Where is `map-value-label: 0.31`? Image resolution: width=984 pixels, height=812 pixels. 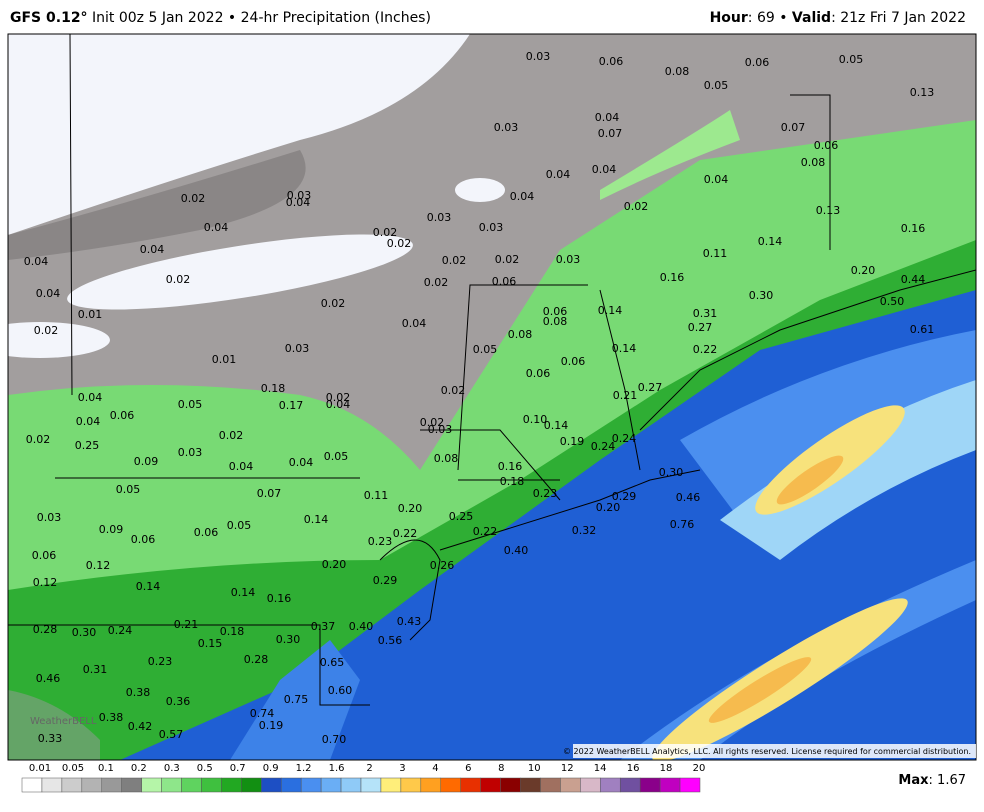
map-value-label: 0.31 is located at coordinates (95, 669).